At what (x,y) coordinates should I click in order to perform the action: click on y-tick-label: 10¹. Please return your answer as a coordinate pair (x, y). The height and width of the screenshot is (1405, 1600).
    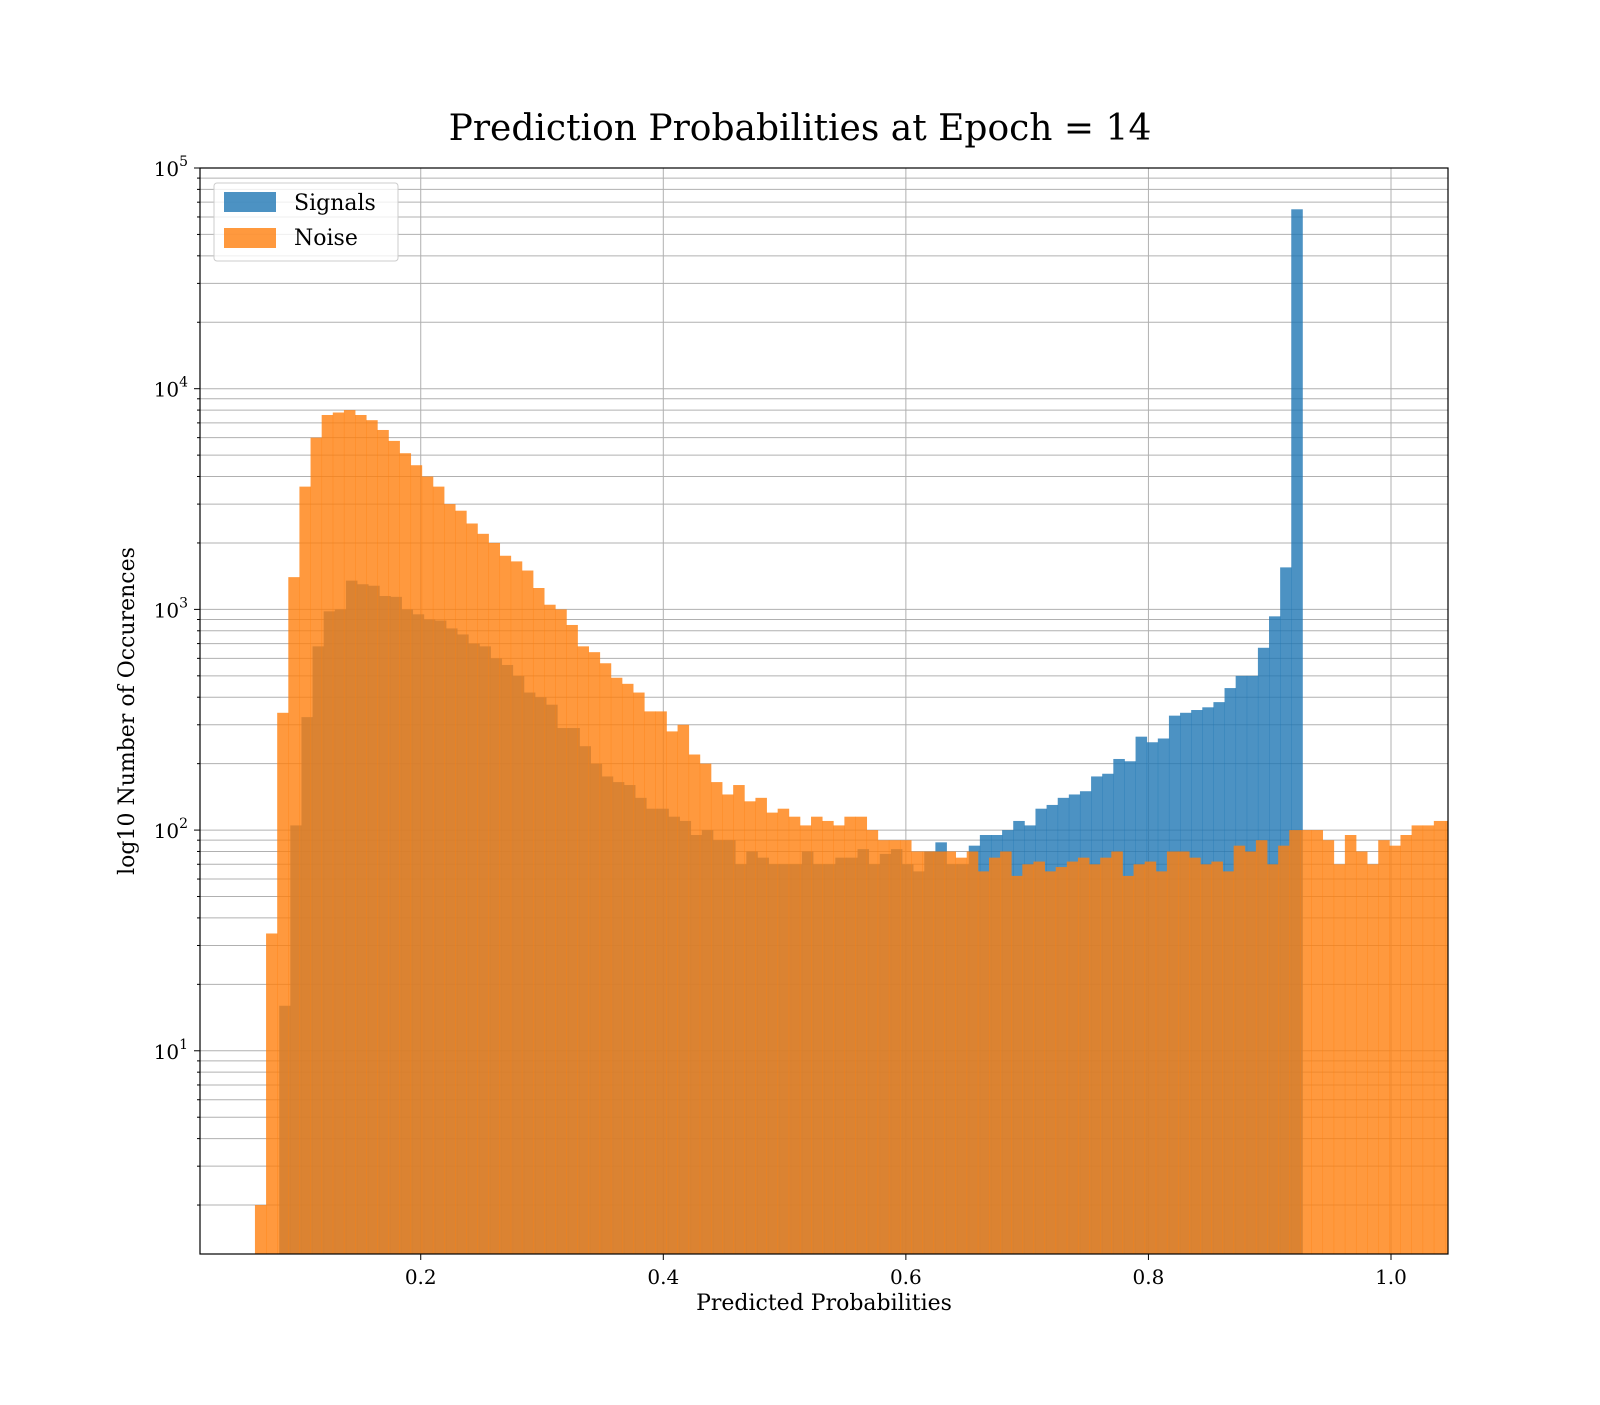
    Looking at the image, I should click on (171, 1050).